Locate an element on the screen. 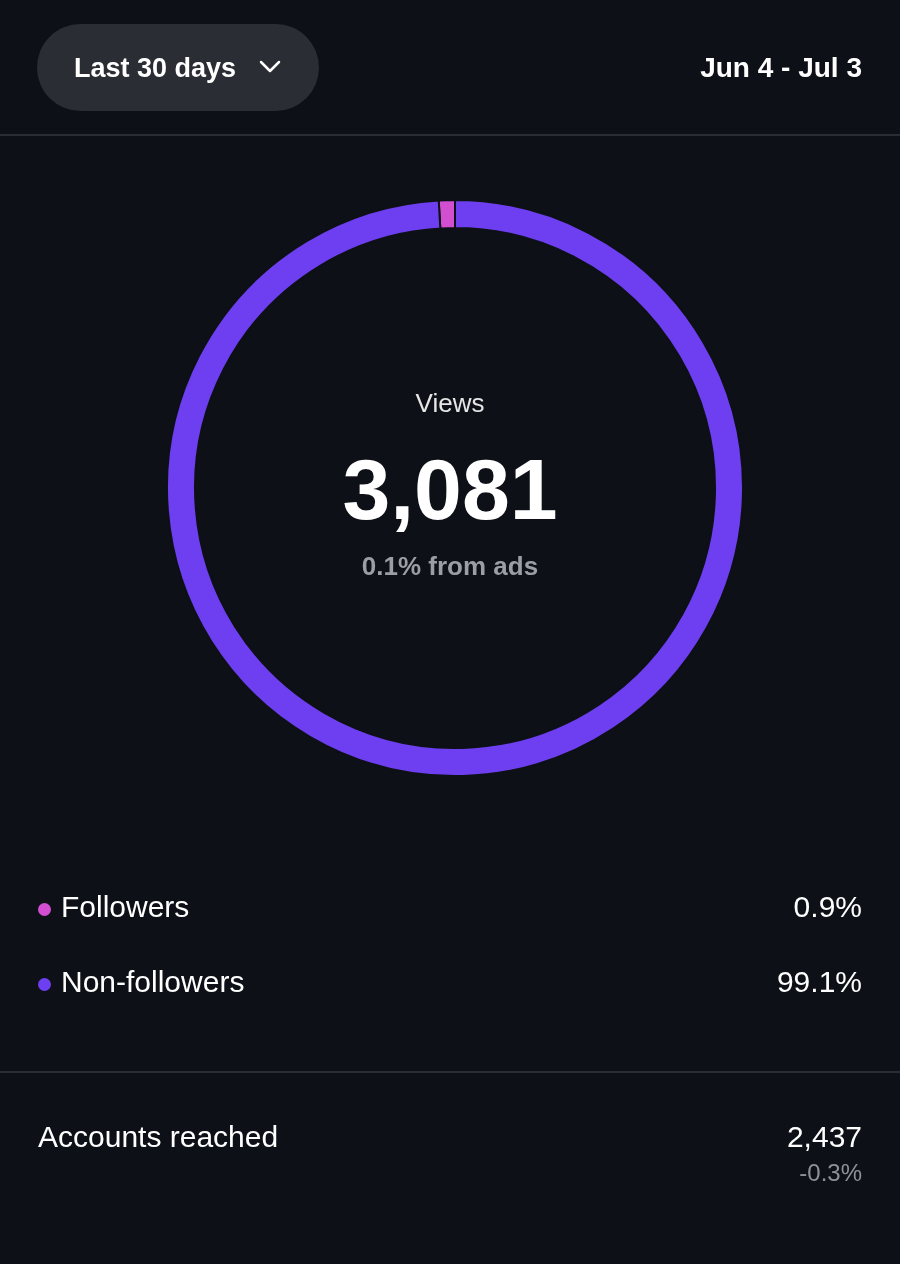  text: Views is located at coordinates (450, 403).